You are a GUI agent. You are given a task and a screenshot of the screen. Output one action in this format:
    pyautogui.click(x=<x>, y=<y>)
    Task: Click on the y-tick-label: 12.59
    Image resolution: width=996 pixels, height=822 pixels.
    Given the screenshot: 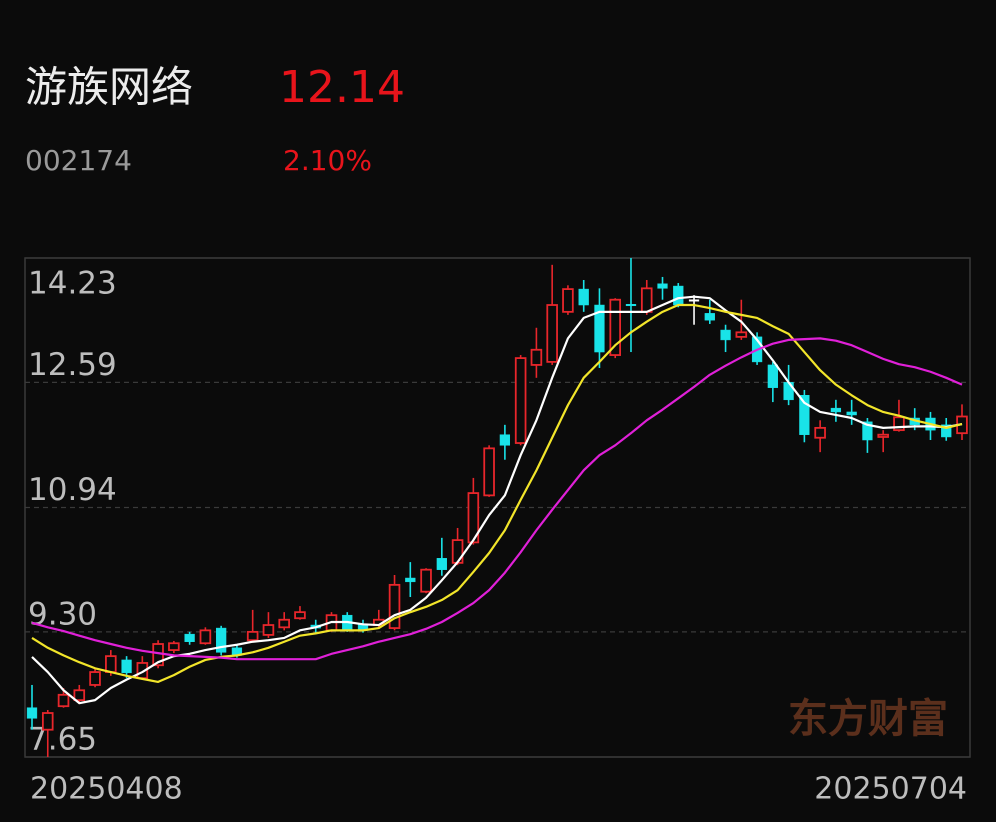 What is the action you would take?
    pyautogui.click(x=72, y=365)
    